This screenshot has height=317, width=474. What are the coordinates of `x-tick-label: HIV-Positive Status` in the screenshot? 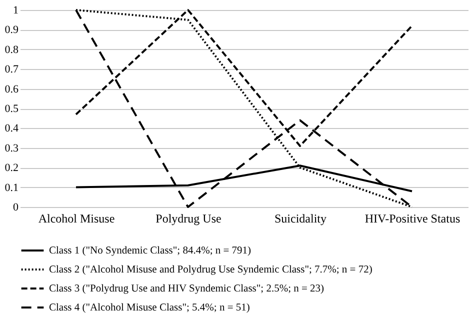 It's located at (412, 219).